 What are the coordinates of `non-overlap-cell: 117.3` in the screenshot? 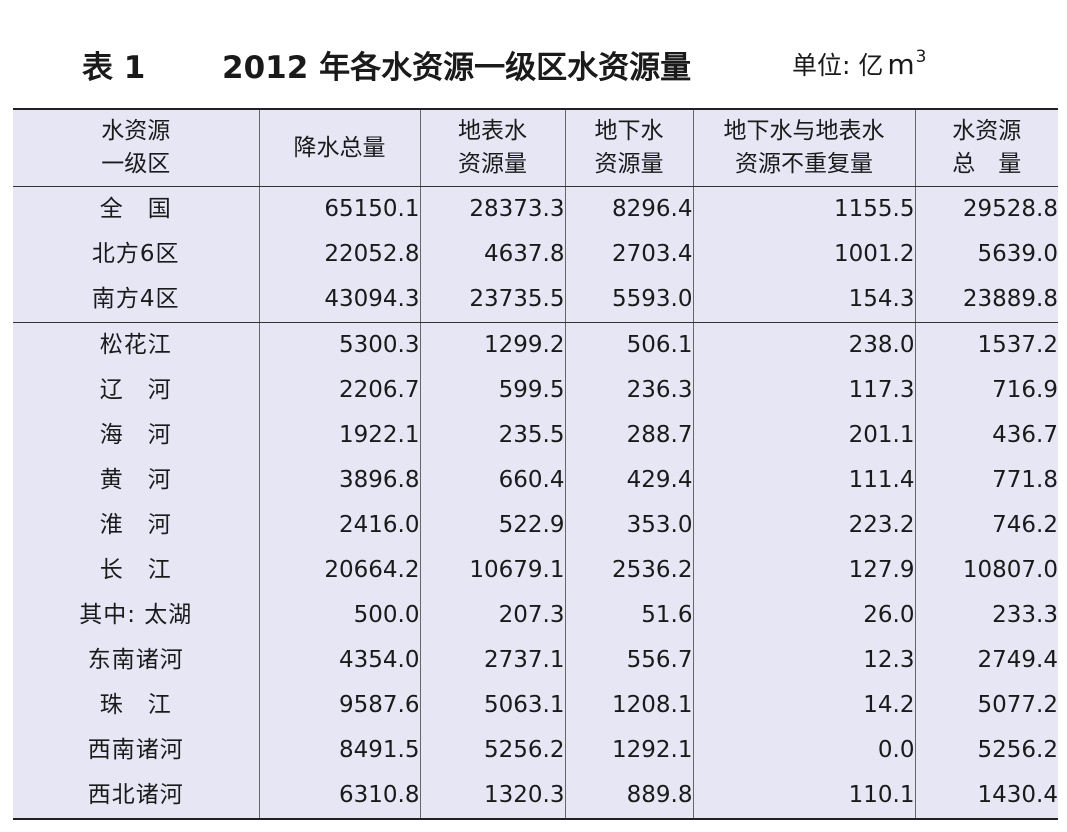 It's located at (803, 390).